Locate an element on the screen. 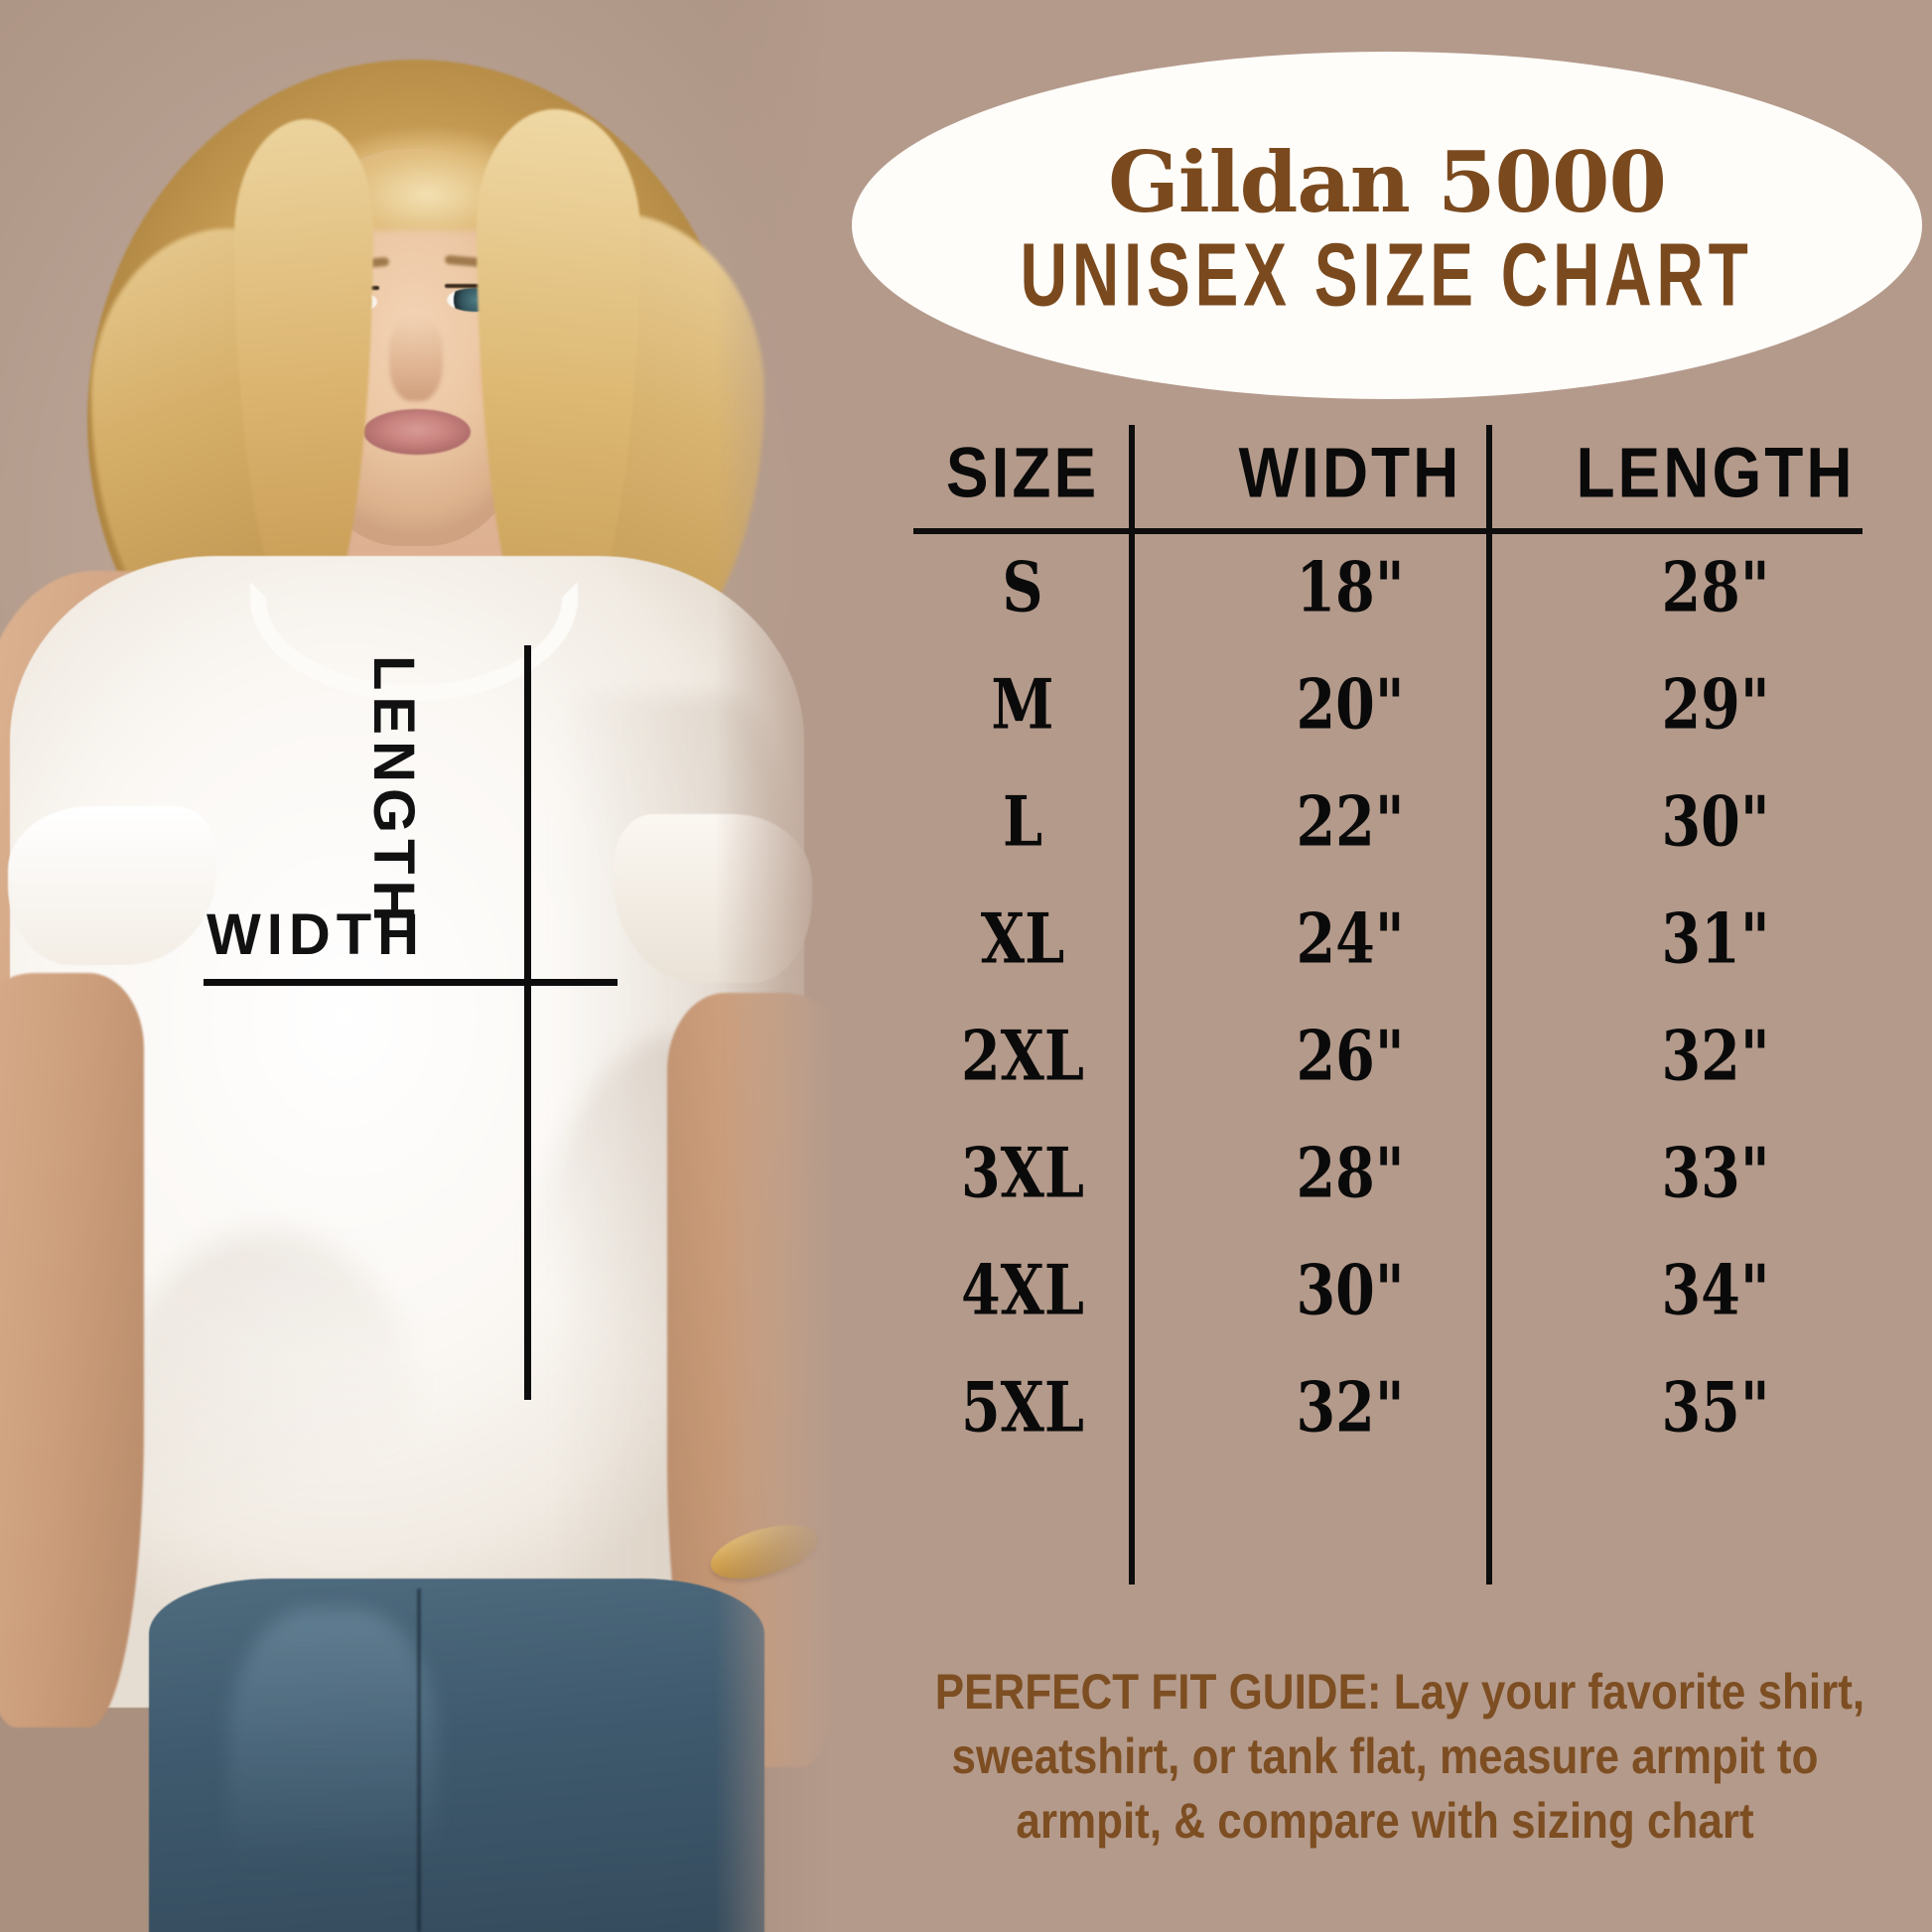 This screenshot has height=1932, width=1932. cell-length: 31" is located at coordinates (1716, 938).